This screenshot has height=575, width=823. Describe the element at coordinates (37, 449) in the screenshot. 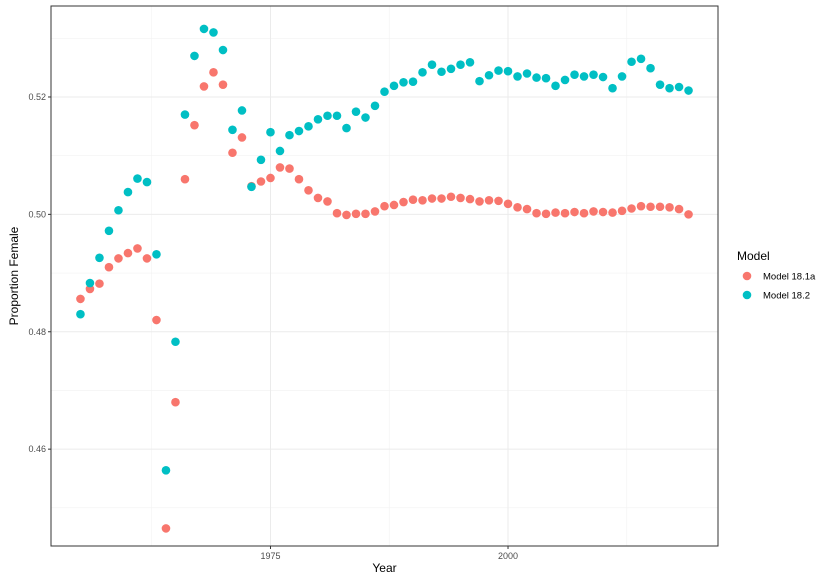

I see `y-tick-label: 0.46` at that location.